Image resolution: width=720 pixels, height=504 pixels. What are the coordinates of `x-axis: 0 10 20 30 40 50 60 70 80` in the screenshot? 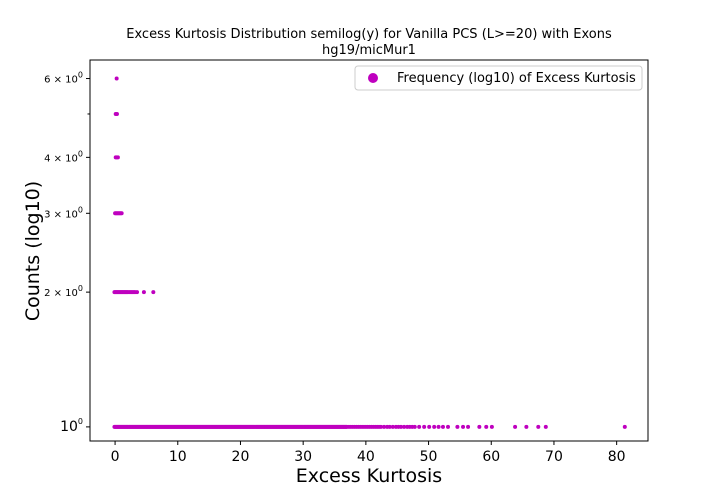 It's located at (368, 453).